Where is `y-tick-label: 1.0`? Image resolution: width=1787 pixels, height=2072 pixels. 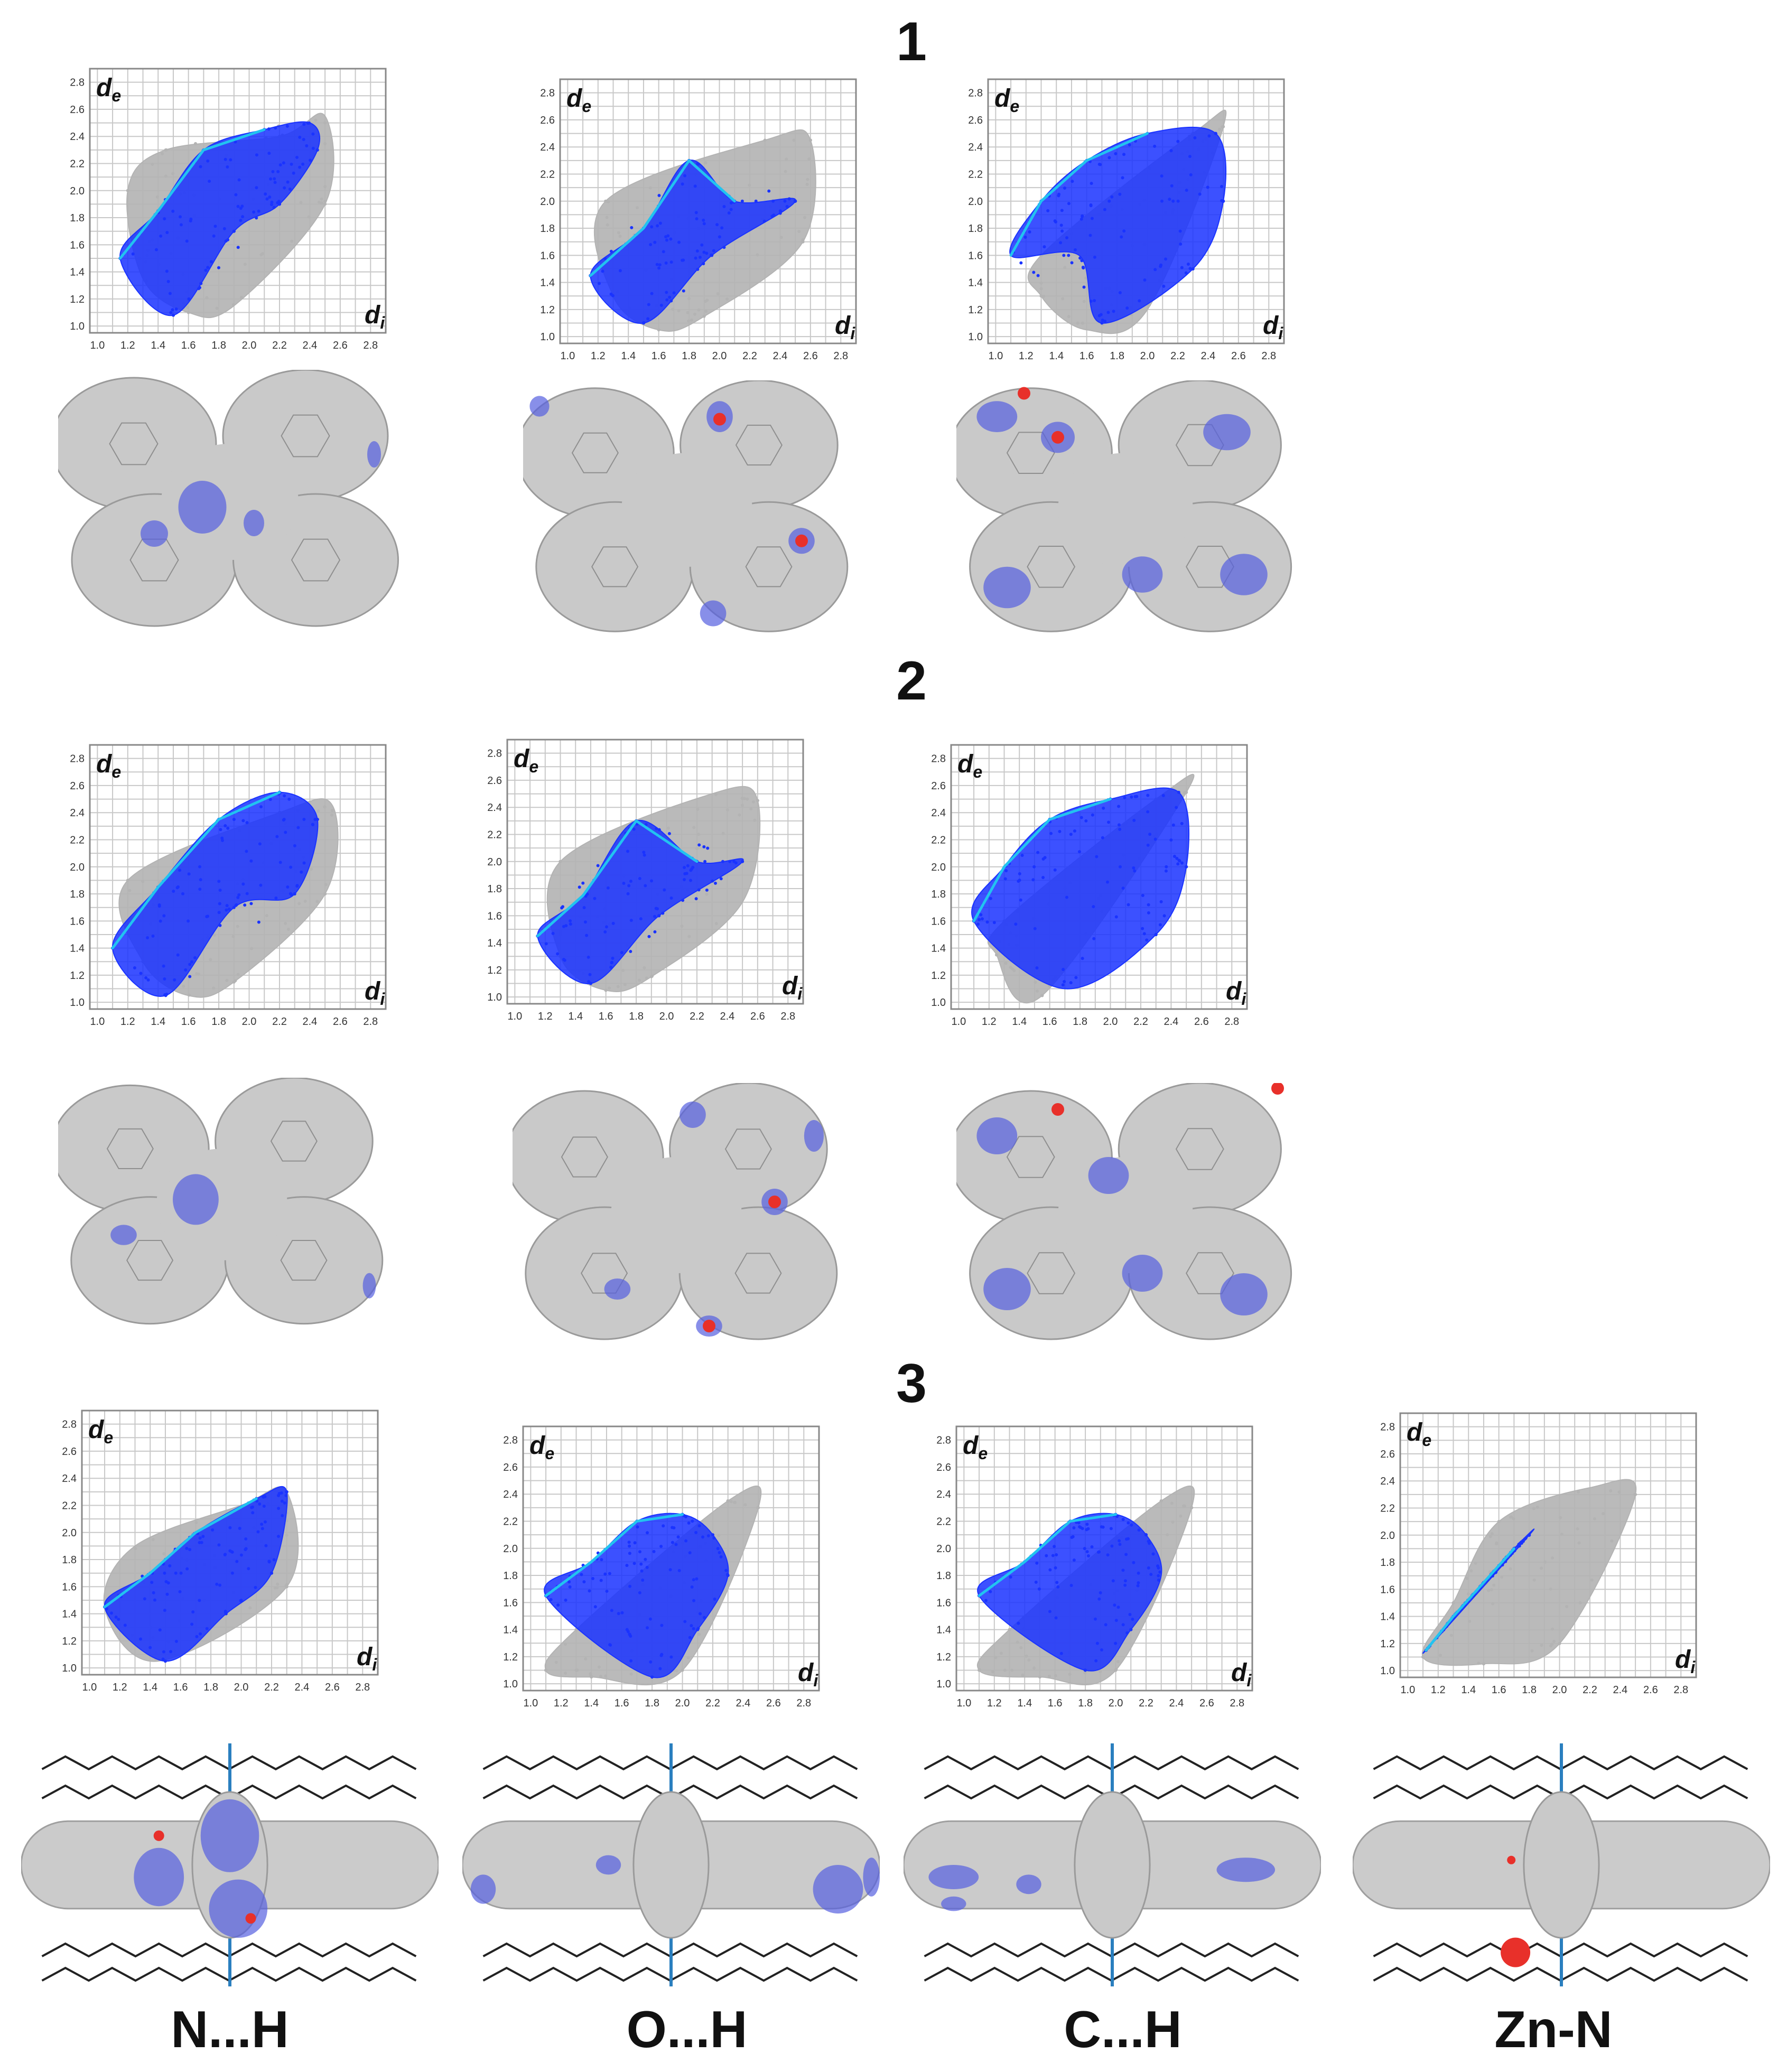 y-tick-label: 1.0 is located at coordinates (511, 1684).